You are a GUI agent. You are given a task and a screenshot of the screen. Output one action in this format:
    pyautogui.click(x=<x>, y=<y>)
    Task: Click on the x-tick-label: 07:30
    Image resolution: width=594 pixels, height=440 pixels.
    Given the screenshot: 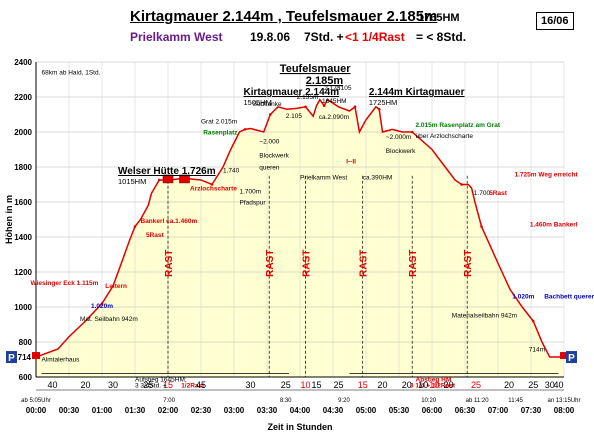 What is the action you would take?
    pyautogui.click(x=531, y=410)
    